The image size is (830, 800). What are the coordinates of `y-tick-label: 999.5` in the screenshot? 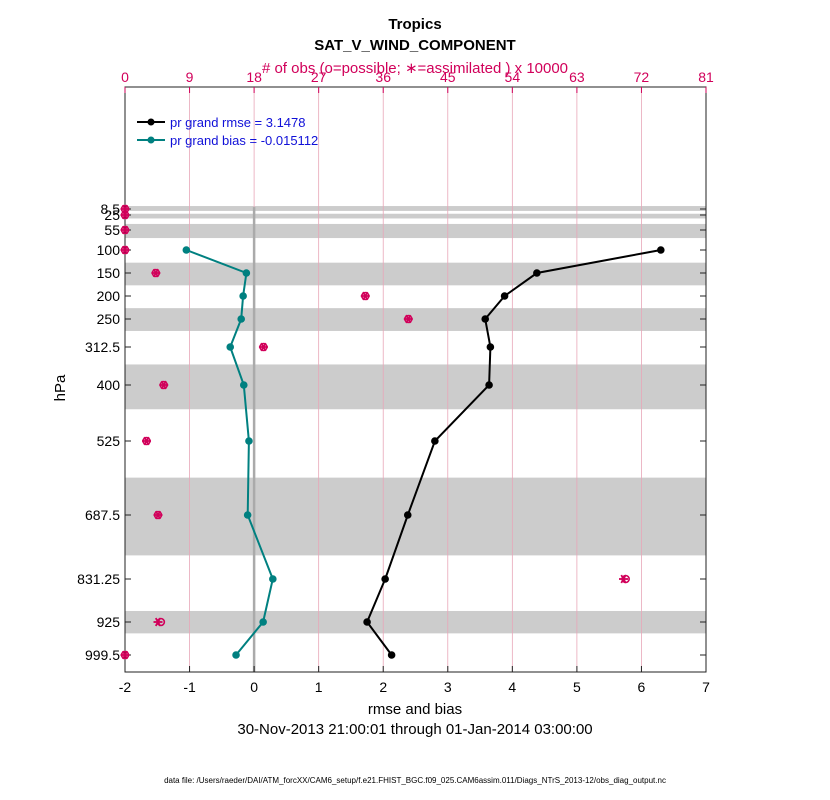 It's located at (102, 655).